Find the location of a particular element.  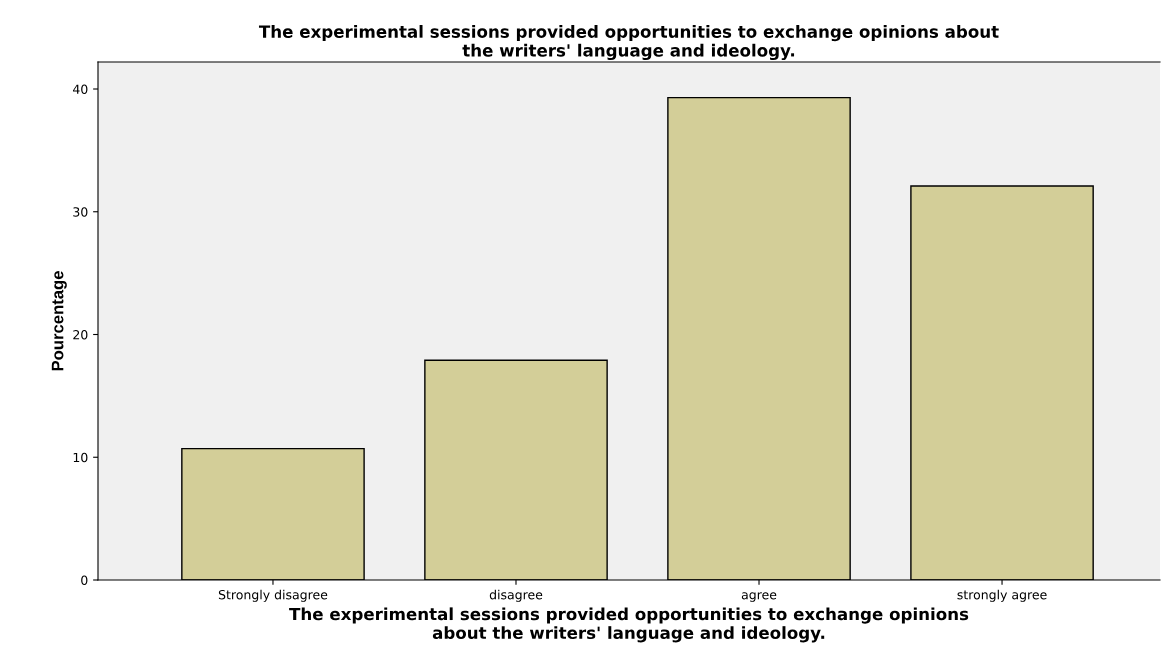

x-axis-title: The experimental sessions provided opportunities to exchange opinions about the writers' language and ideology. is located at coordinates (629, 625).